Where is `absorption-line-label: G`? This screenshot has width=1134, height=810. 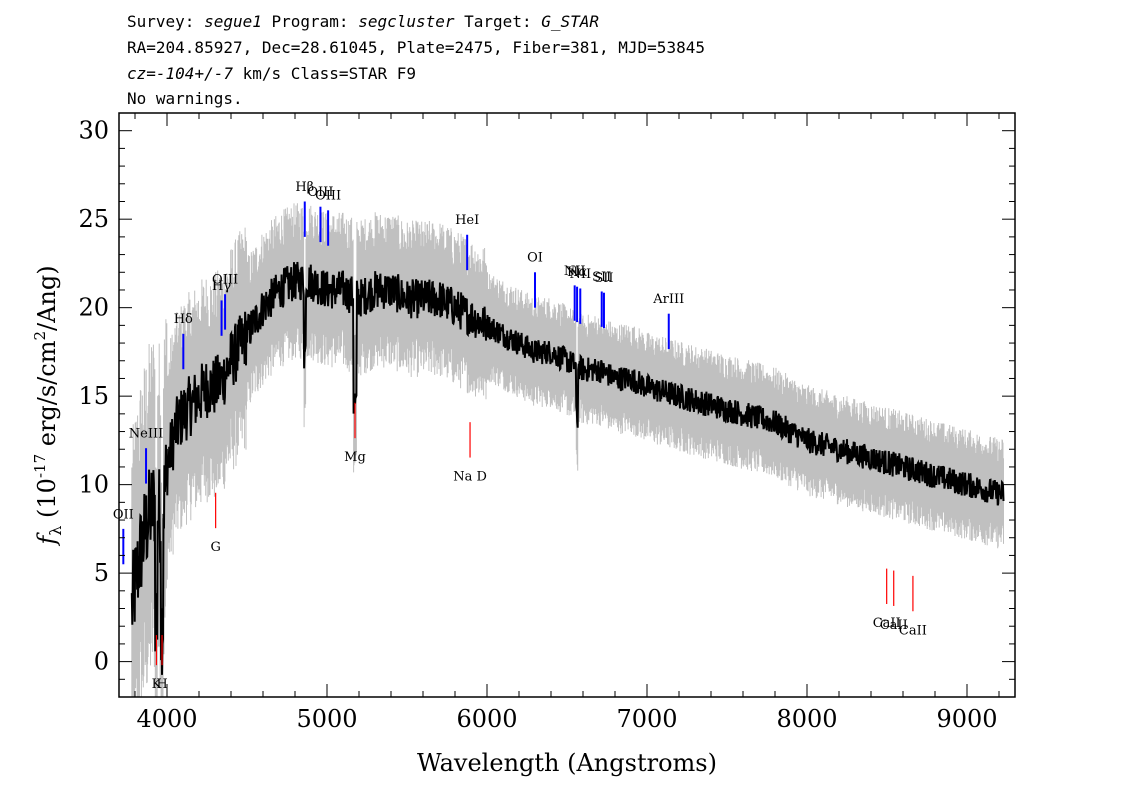 absorption-line-label: G is located at coordinates (215, 547).